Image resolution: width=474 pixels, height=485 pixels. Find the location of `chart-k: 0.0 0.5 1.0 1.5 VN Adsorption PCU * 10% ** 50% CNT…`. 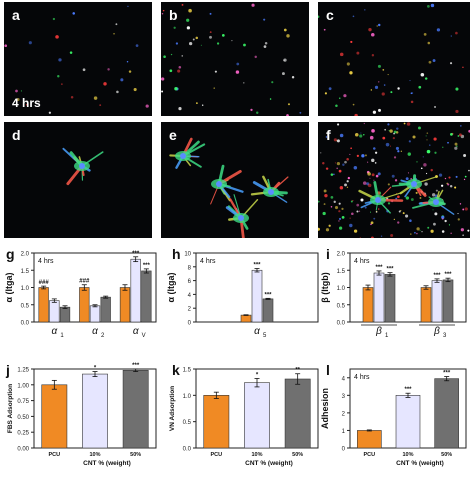

chart-k: 0.0 0.5 1.0 1.5 VN Adsorption PCU * 10% ** 50% CNT… is located at coordinates (244, 417).